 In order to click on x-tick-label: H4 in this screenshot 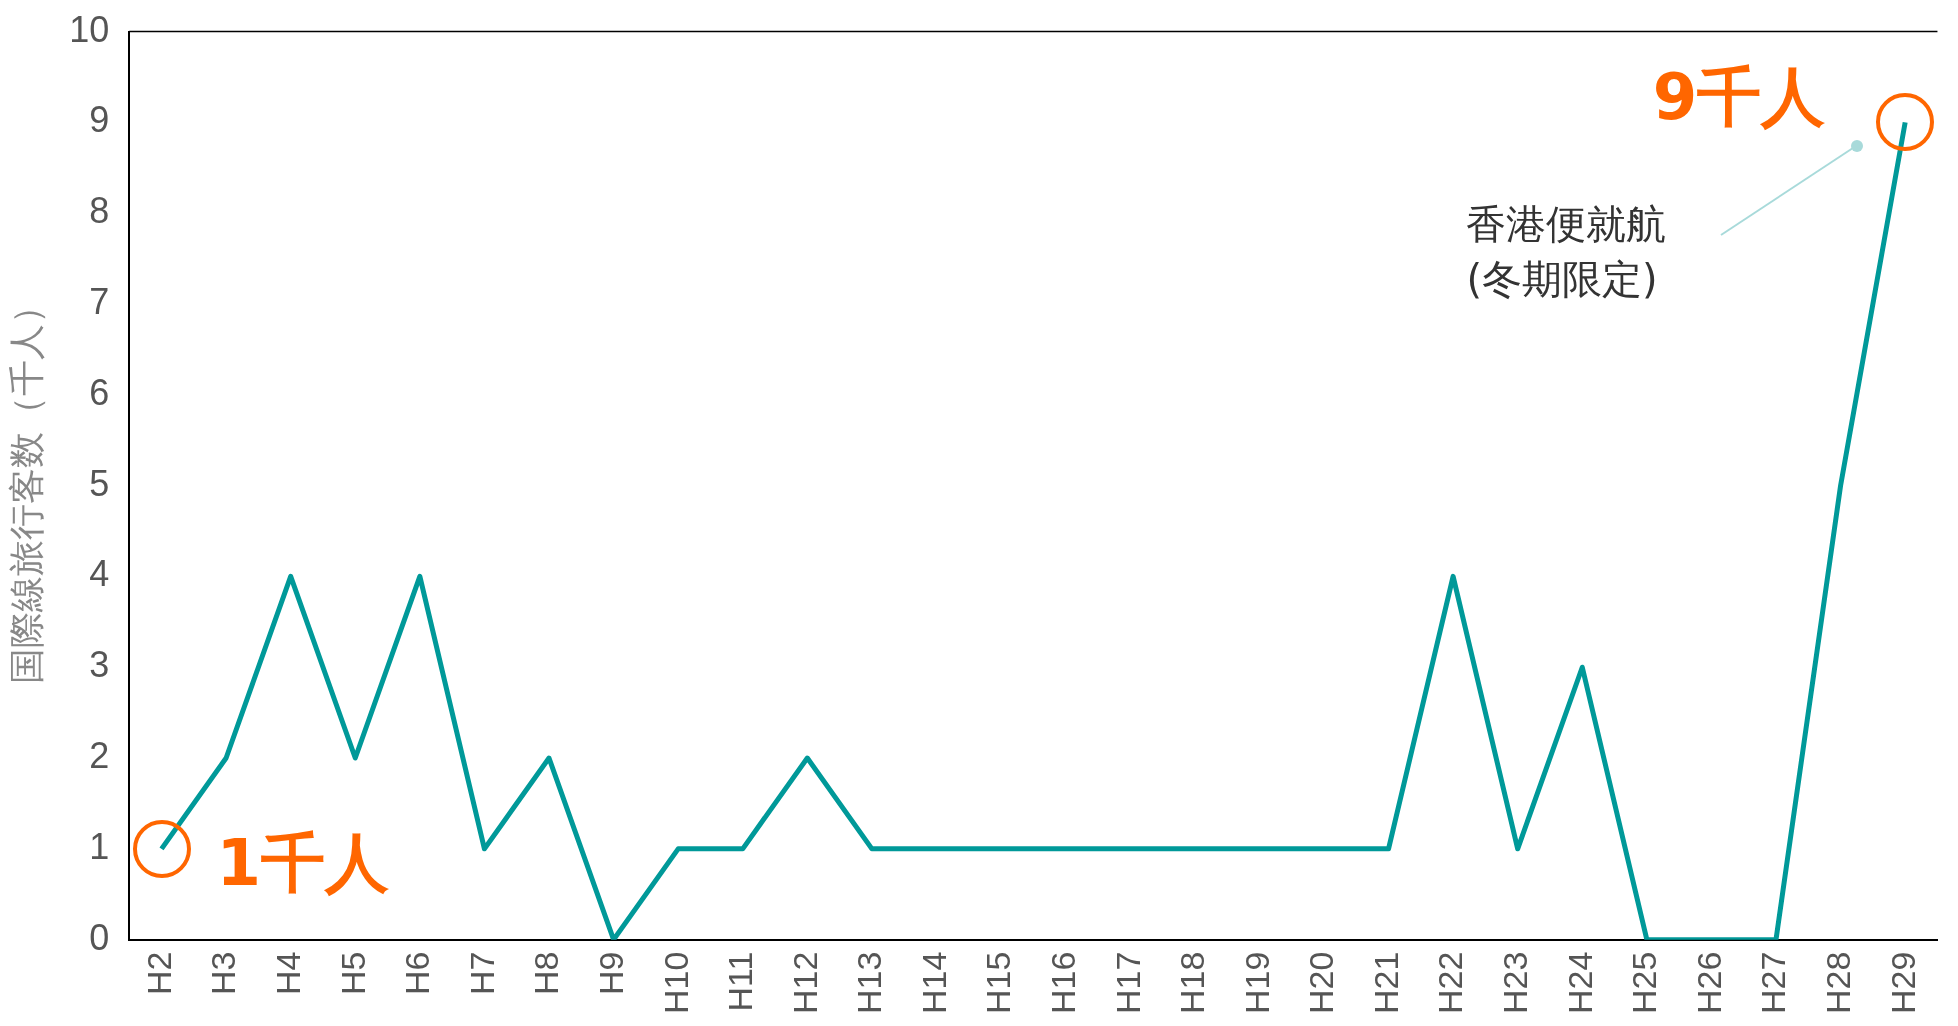, I will do `click(288, 973)`.